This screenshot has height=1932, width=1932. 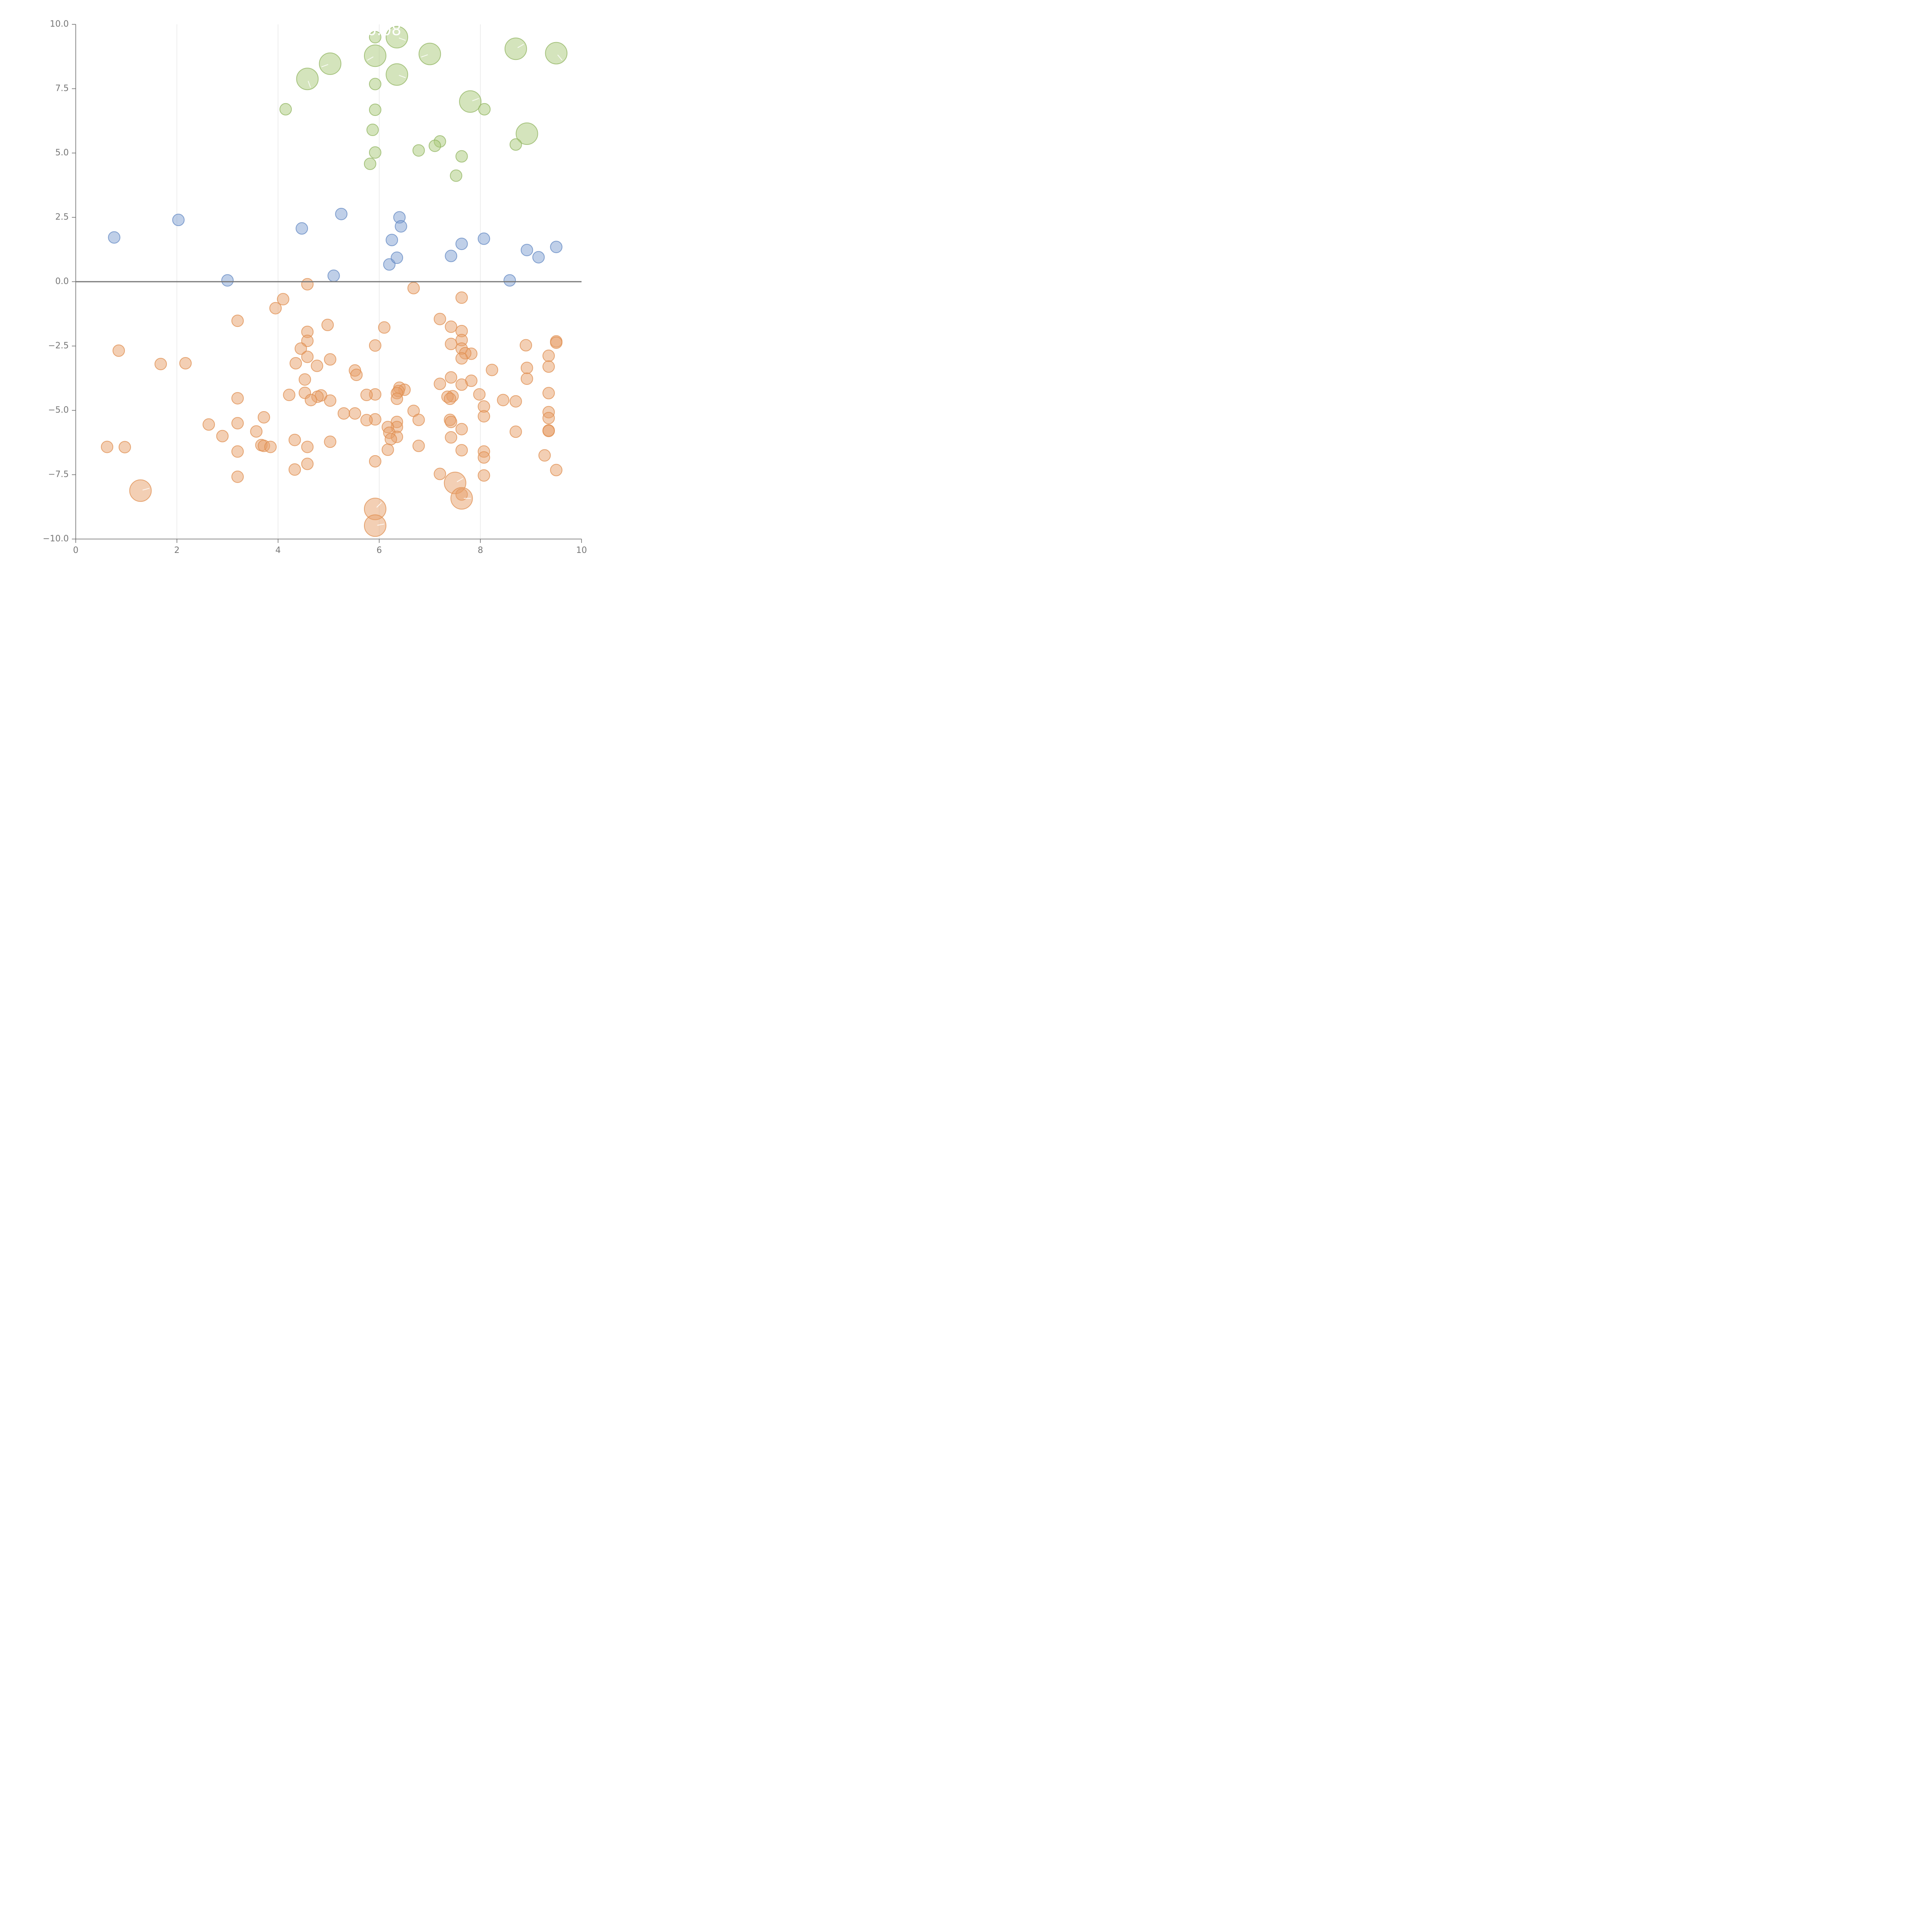 What do you see at coordinates (58, 475) in the screenshot?
I see `y-tick-label: −7.5` at bounding box center [58, 475].